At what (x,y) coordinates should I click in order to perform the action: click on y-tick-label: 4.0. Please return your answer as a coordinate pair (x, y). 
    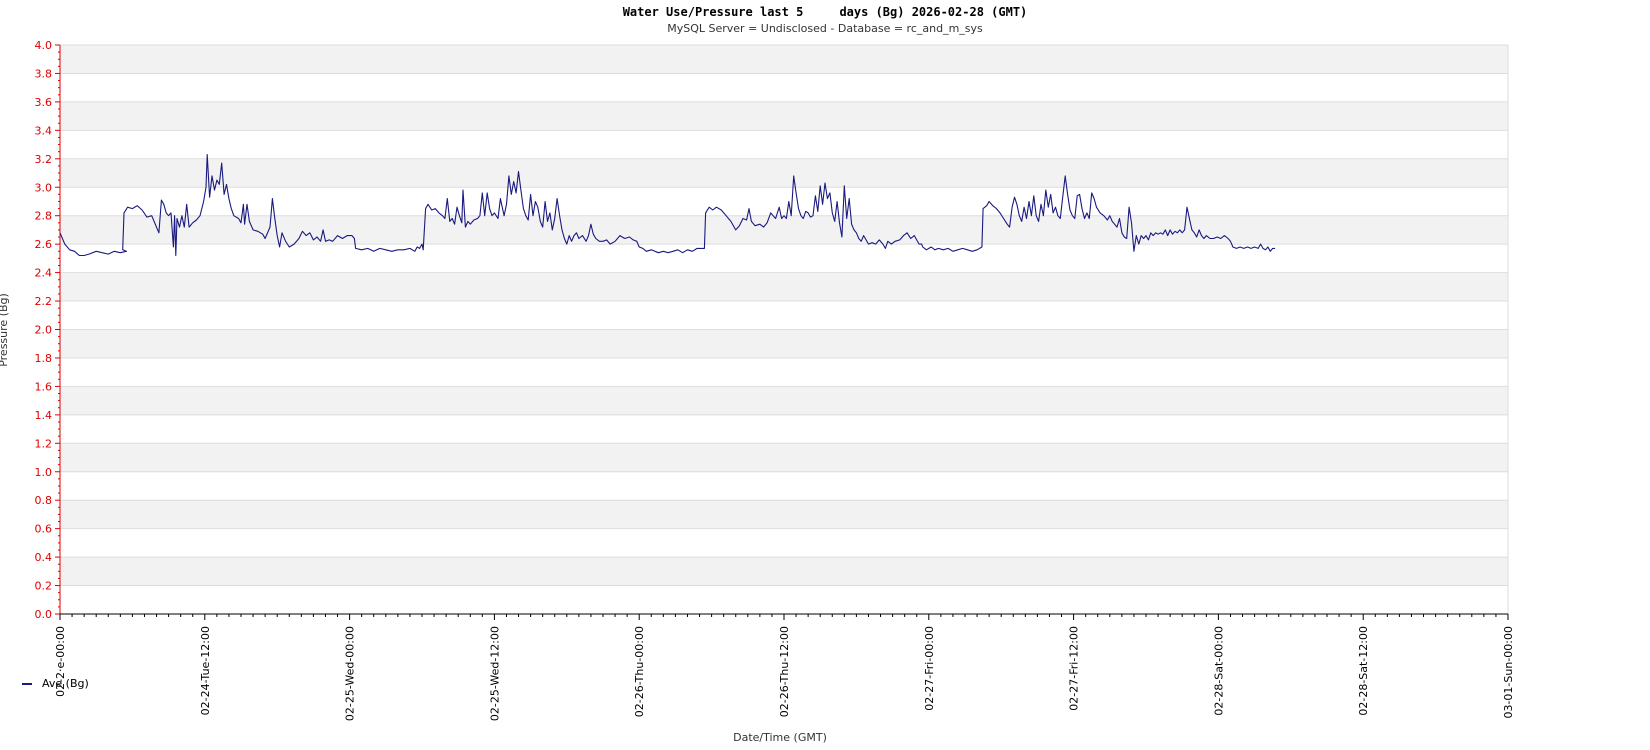
    Looking at the image, I should click on (44, 45).